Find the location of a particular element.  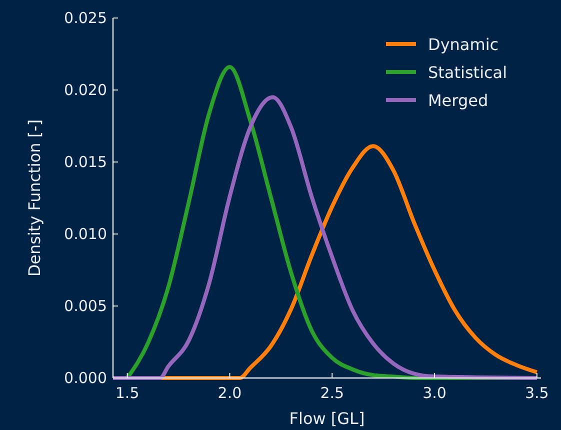

legend-label: Merged is located at coordinates (458, 100).